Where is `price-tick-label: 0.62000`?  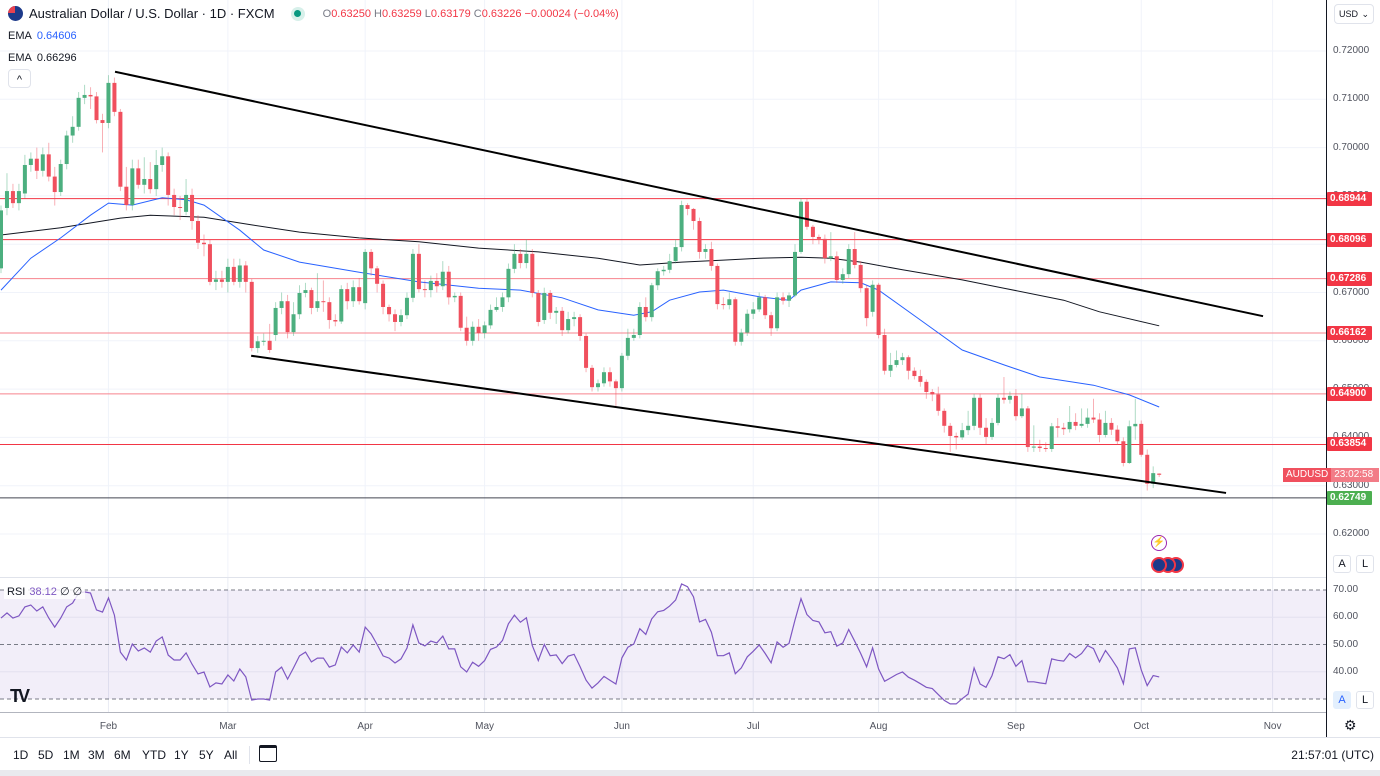
price-tick-label: 0.62000 is located at coordinates (1351, 533).